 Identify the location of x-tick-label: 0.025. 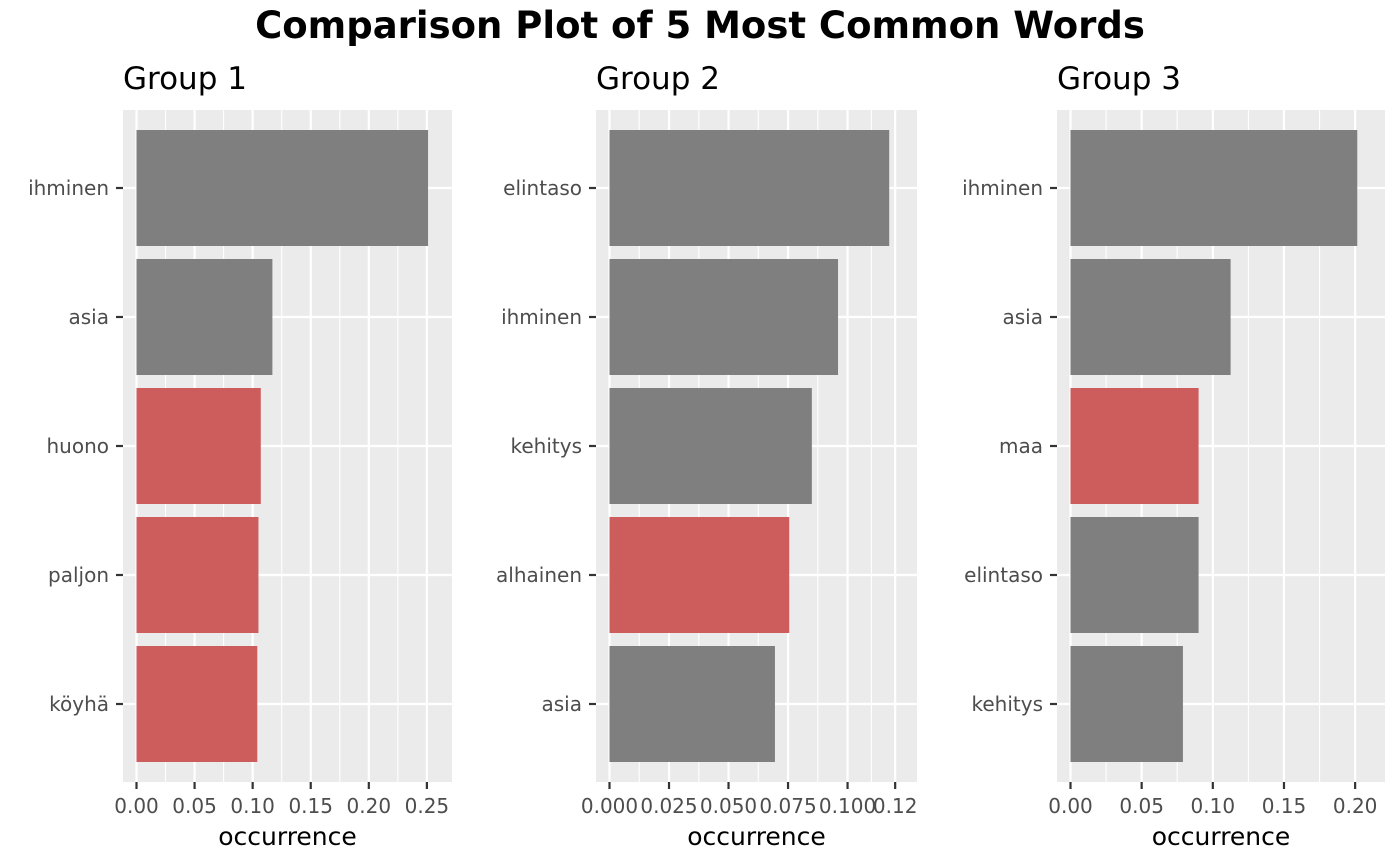
(668, 806).